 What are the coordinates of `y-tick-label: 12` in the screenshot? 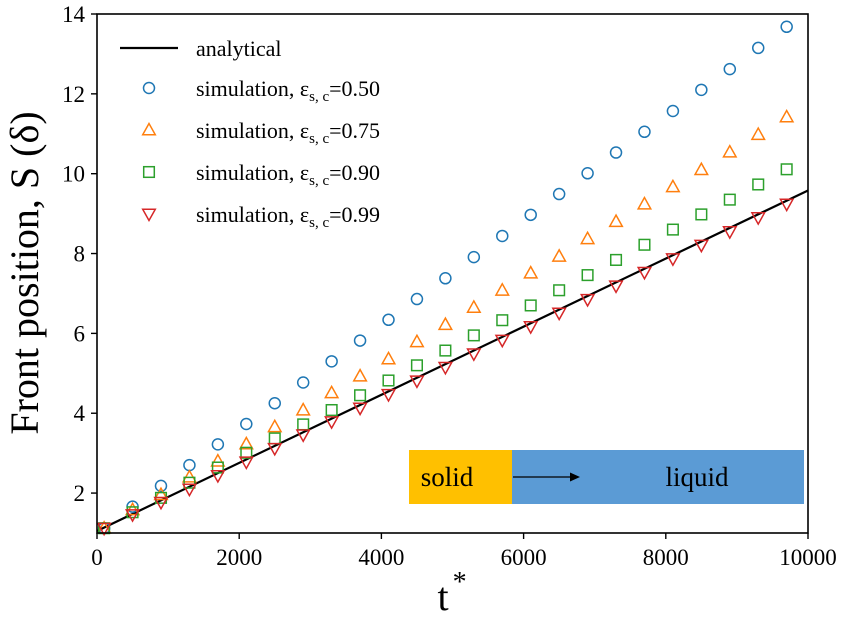 It's located at (73, 94).